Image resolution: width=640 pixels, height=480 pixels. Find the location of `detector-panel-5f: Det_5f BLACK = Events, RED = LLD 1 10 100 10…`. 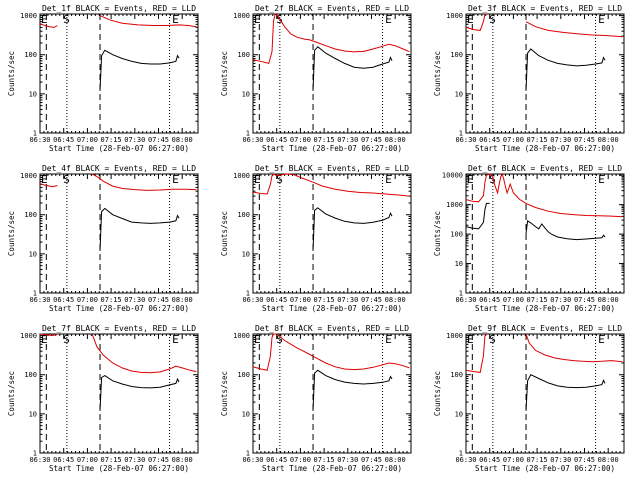

detector-panel-5f: Det_5f BLACK = Events, RED = LLD 1 10 100 10… is located at coordinates (316, 238).